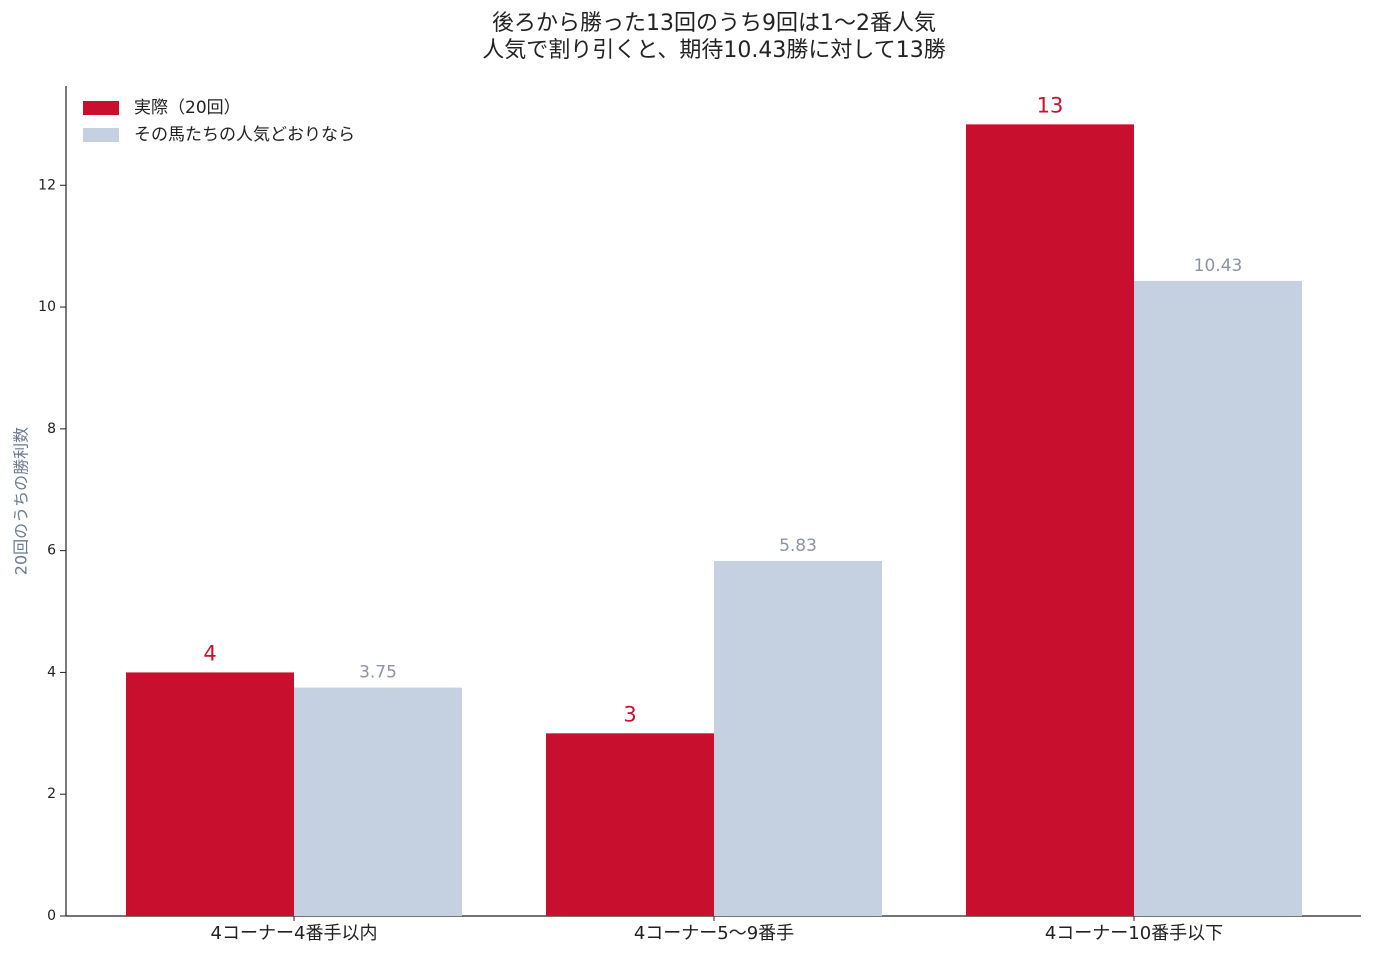 The width and height of the screenshot is (1376, 960). Describe the element at coordinates (21, 501) in the screenshot. I see `y-axis-label: 20回のうちの勝利数` at that location.